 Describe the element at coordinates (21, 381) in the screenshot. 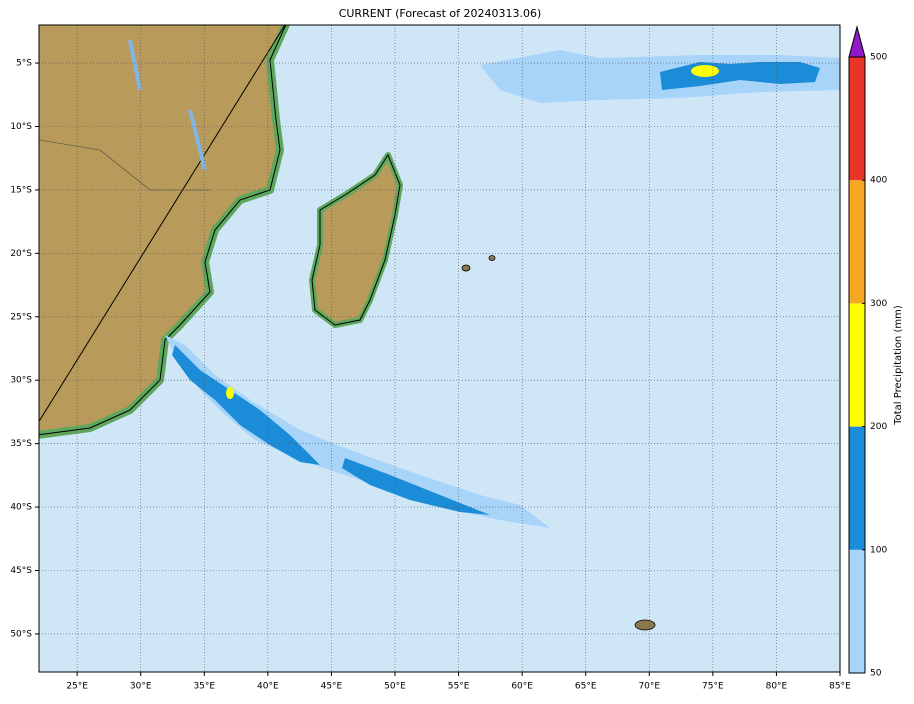

I see `y-tick-label: 30°S` at that location.